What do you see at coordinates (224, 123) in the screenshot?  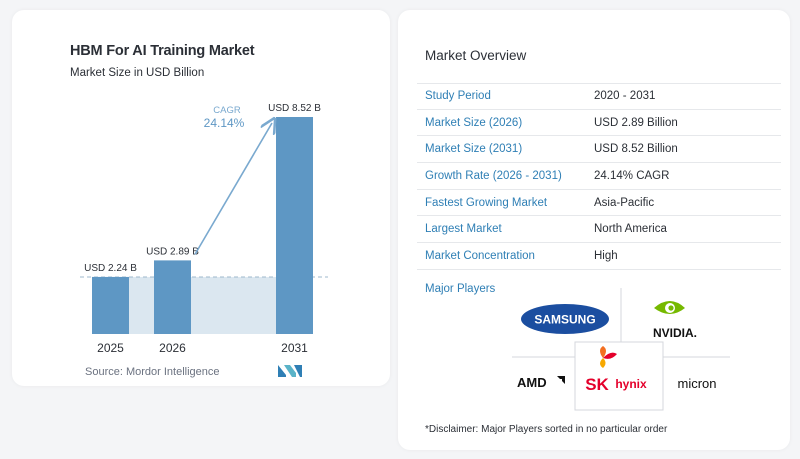 I see `cagr-value: 24.14%` at bounding box center [224, 123].